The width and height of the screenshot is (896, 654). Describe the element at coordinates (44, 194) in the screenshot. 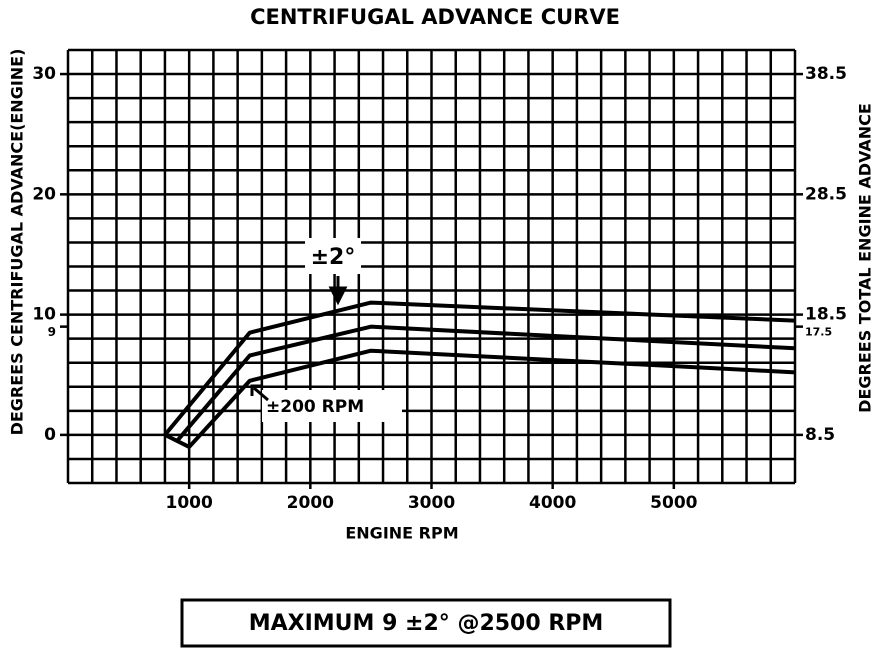

I see `y-tick-label: 20` at that location.